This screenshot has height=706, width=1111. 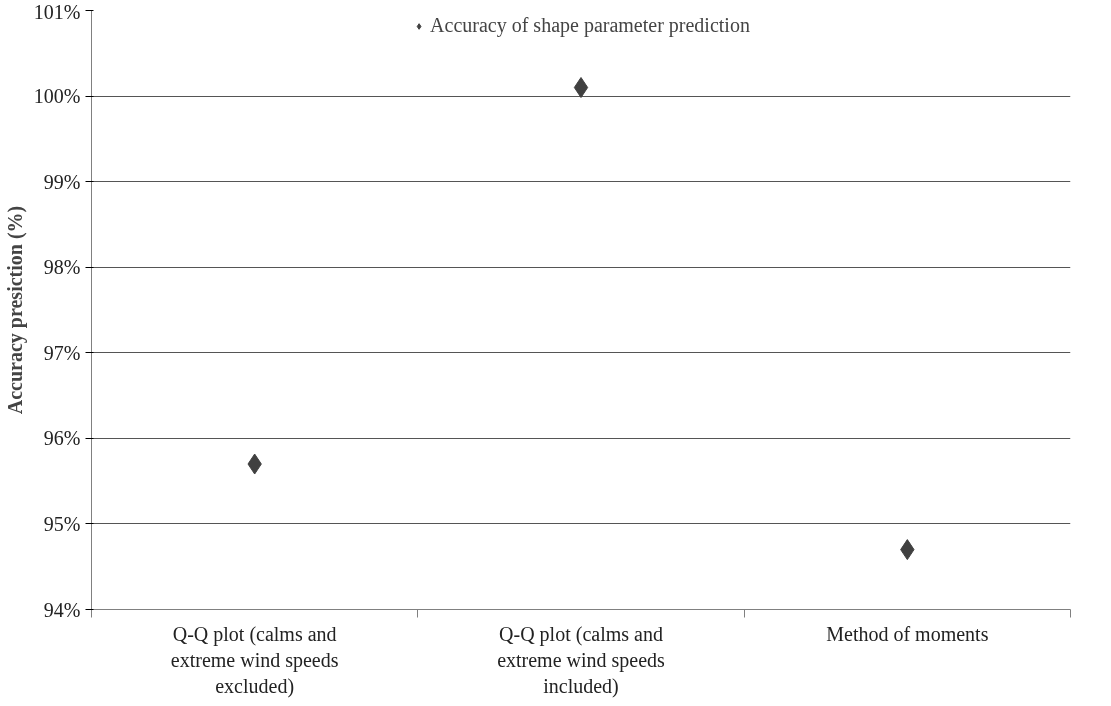 I want to click on x-tick-label: Method of moments, so click(x=907, y=633).